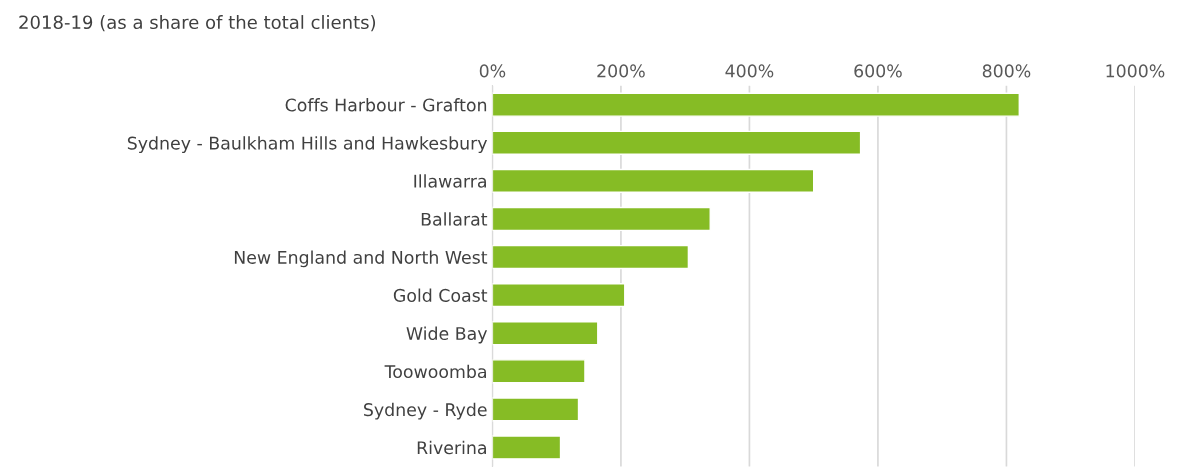  I want to click on x-tick-label: 1000%, so click(1135, 71).